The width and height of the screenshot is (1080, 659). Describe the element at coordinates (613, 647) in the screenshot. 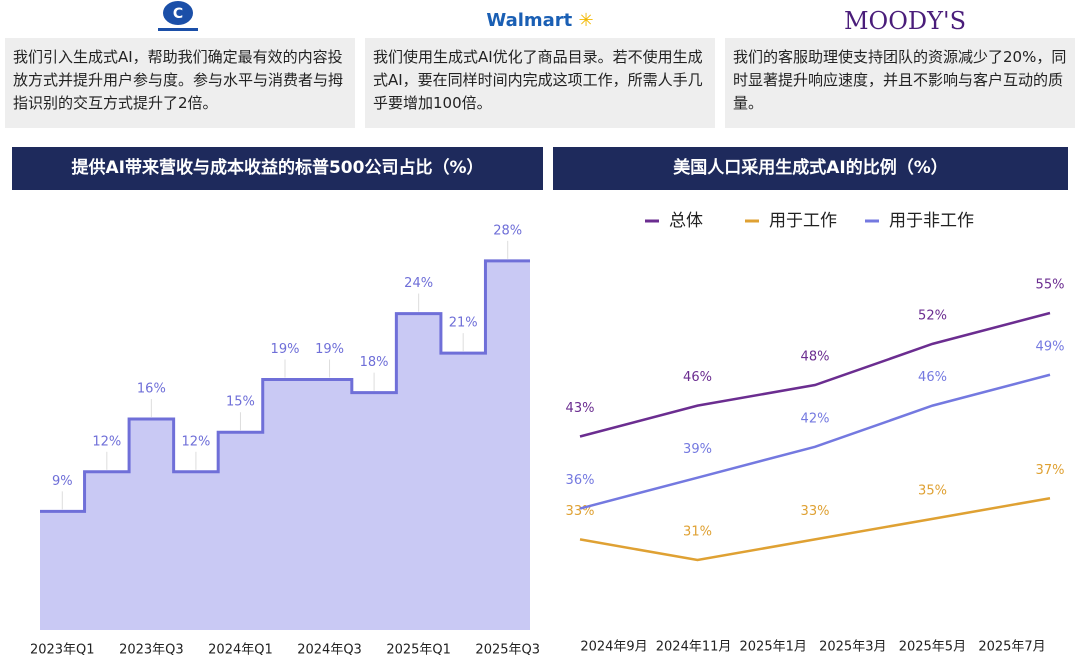

I see `x-tick-label: 2024年9月` at that location.